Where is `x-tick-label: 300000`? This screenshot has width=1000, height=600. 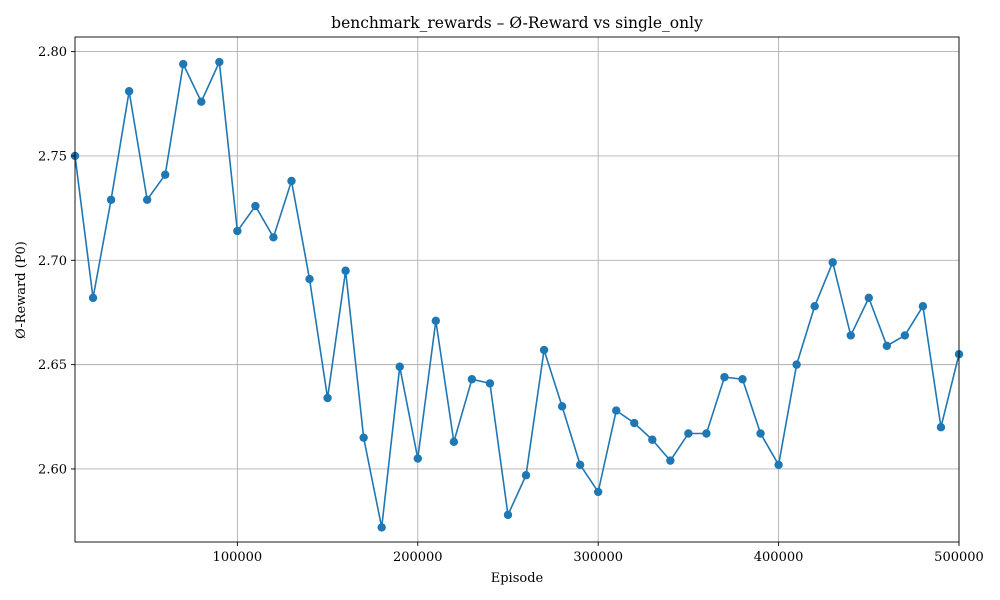
x-tick-label: 300000 is located at coordinates (598, 557).